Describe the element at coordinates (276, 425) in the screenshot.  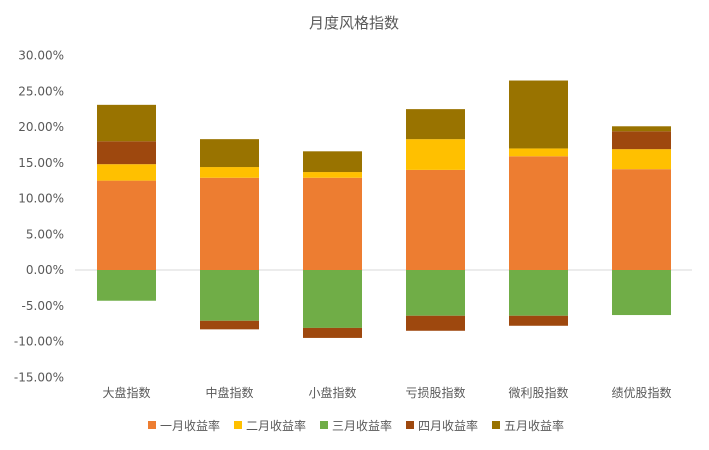
I see `legend-label: 二月收益率` at that location.